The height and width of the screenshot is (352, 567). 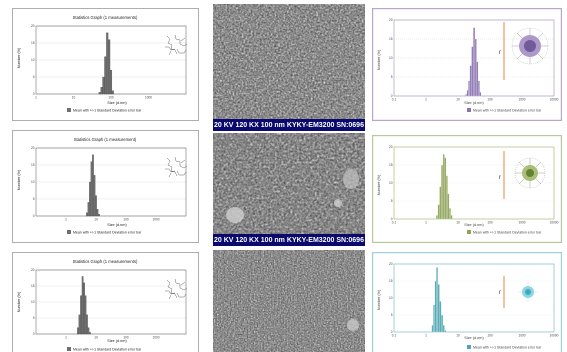 I want to click on sem-image-2: 20 KV 120 KX 100 nm KYKY-EM3200 SN:0696, so click(x=289, y=189).